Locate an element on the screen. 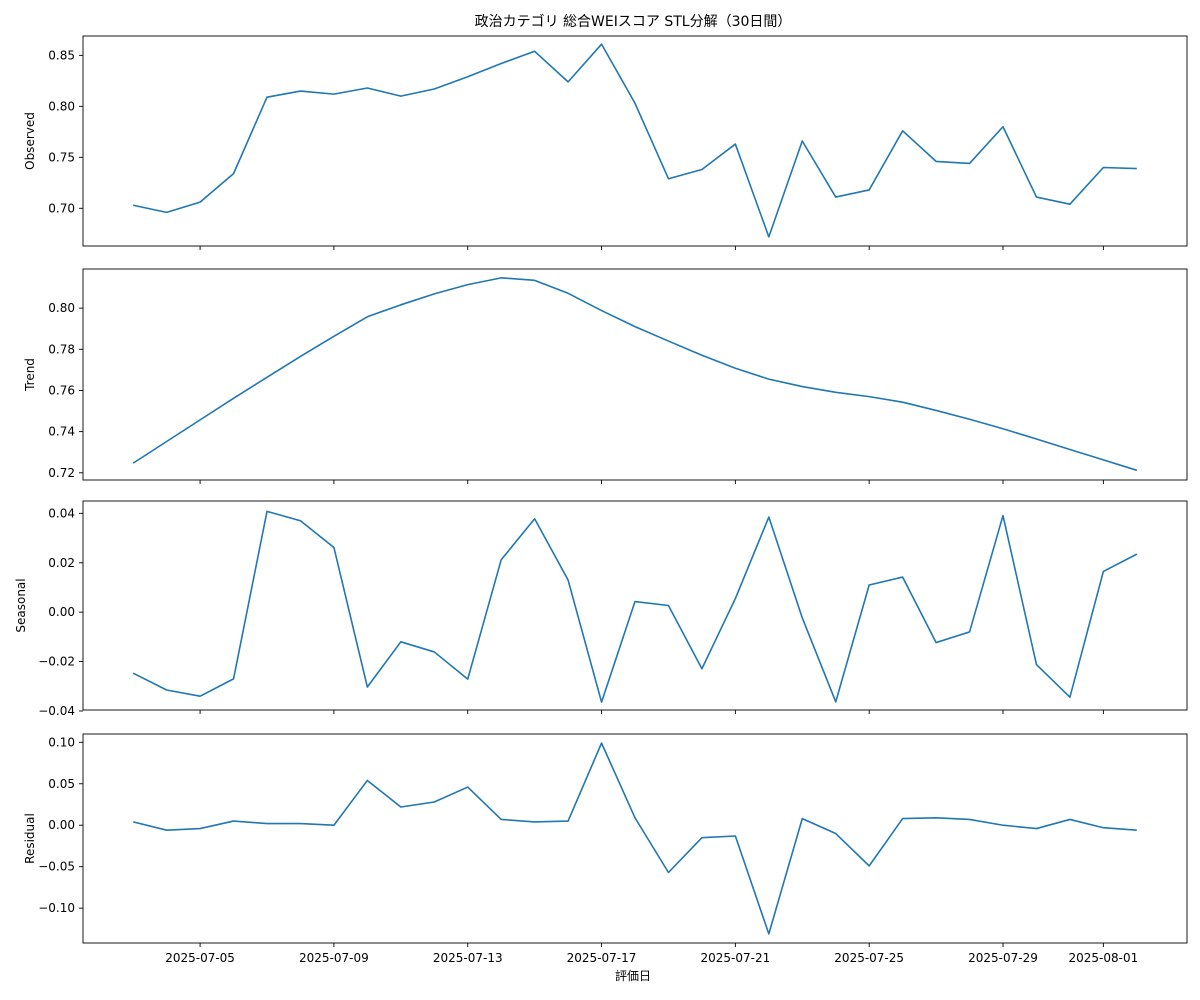  chart-title: 政治カテゴリ 総合WEIスコア STL分解（30日間） is located at coordinates (633, 21).